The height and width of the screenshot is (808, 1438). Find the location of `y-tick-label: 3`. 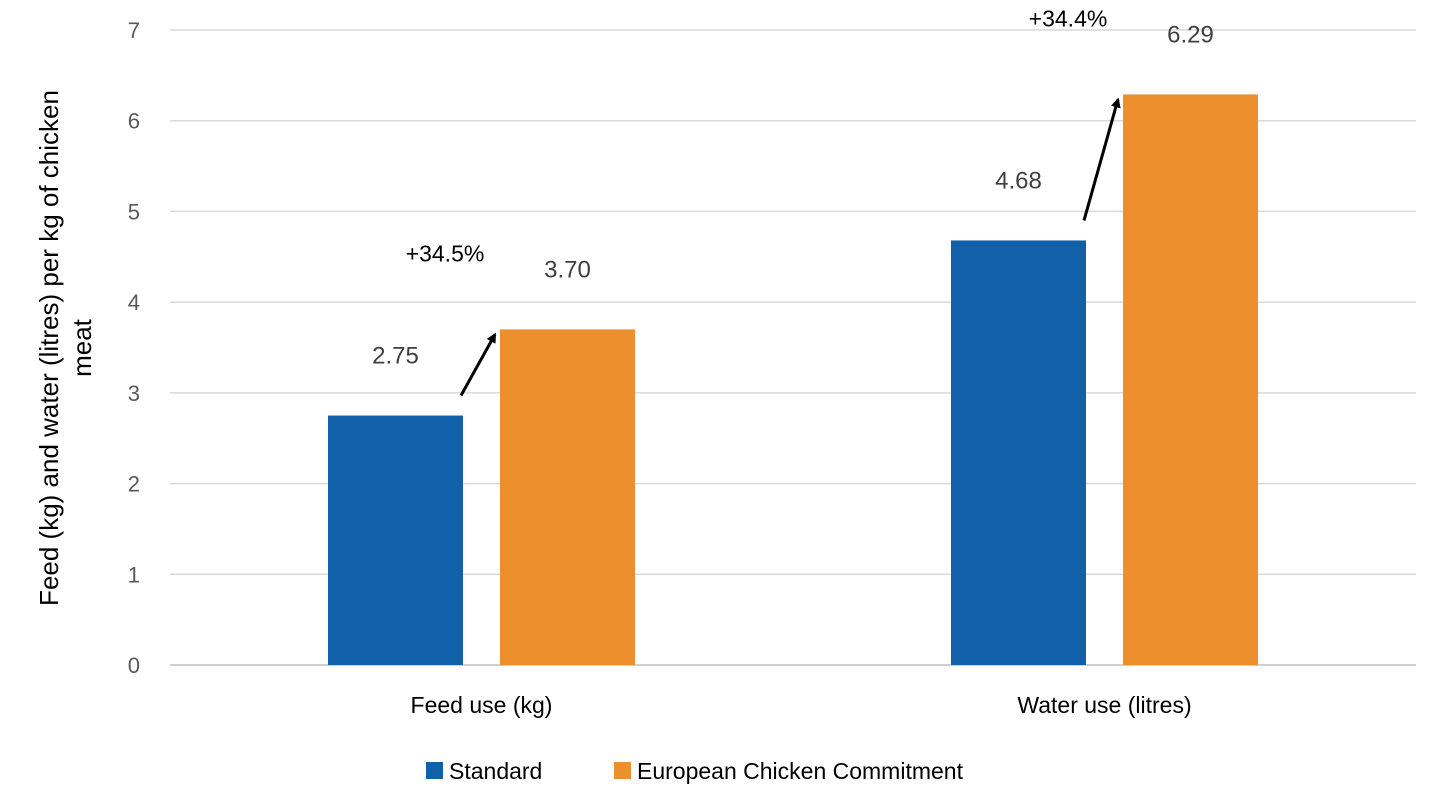

y-tick-label: 3 is located at coordinates (134, 393).